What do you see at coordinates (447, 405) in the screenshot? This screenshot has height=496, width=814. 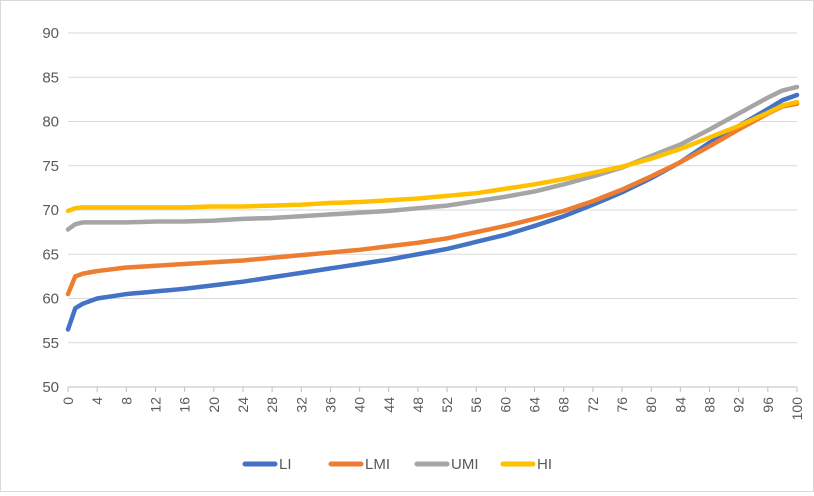 I see `x-tick-label: 52` at bounding box center [447, 405].